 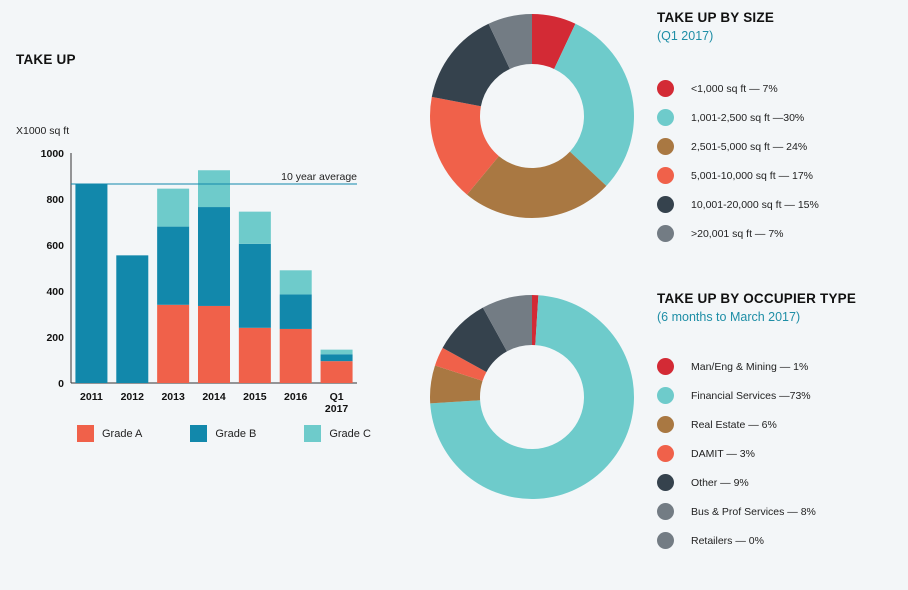 What do you see at coordinates (133, 397) in the screenshot?
I see `x-tick-label: 2012` at bounding box center [133, 397].